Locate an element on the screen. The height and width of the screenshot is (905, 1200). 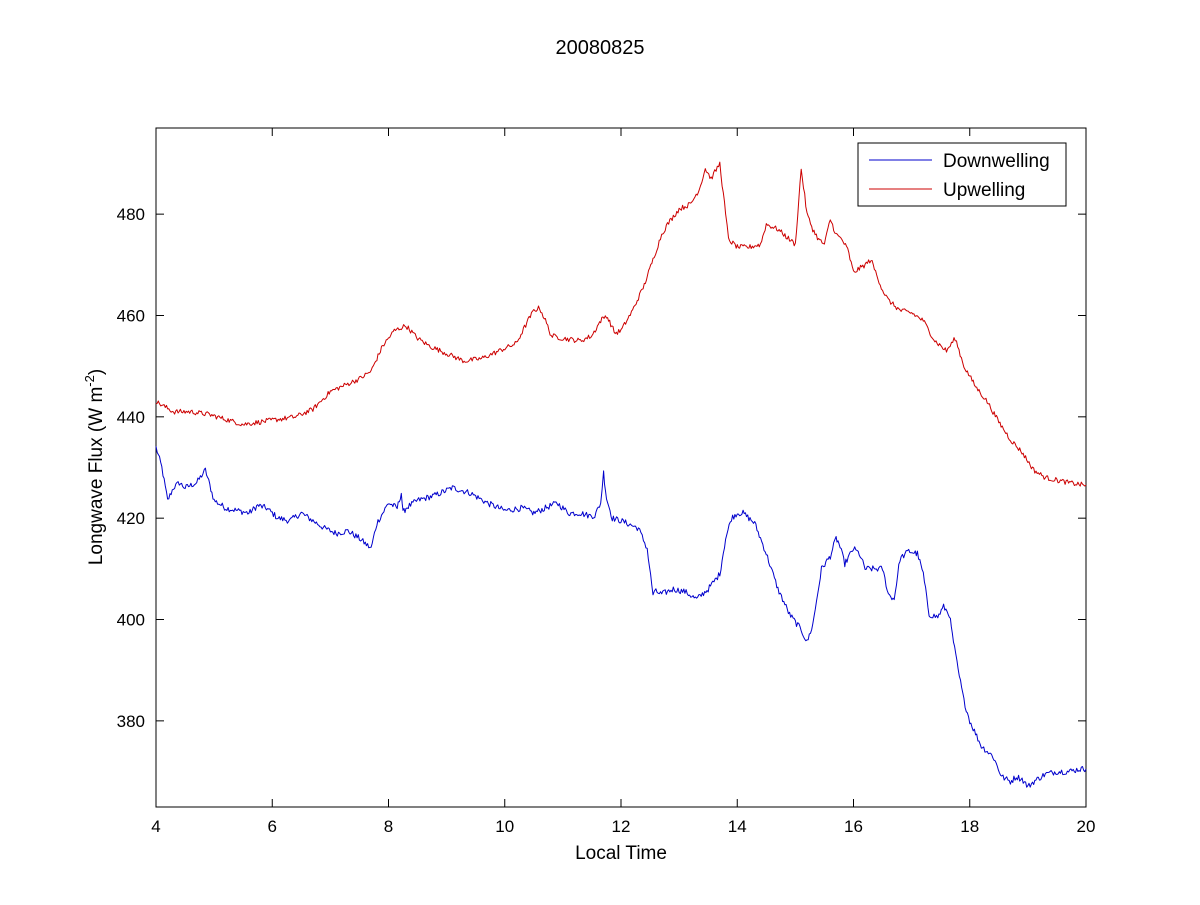
chart-title: 20080825 is located at coordinates (600, 48).